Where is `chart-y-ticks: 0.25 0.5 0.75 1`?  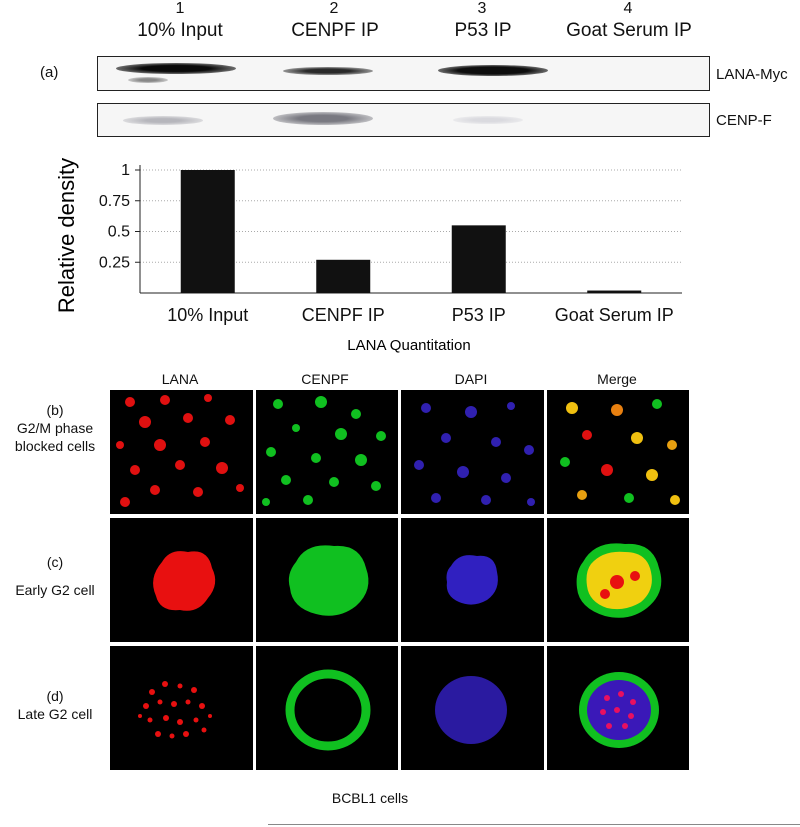
chart-y-ticks: 0.25 0.5 0.75 1 is located at coordinates (119, 216).